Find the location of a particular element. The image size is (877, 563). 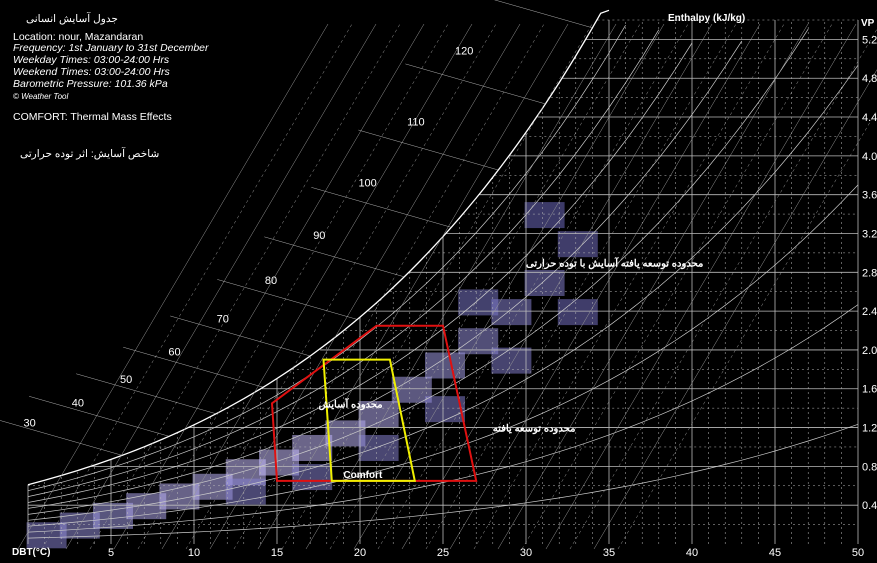

vp-tick-label: 0.8 is located at coordinates (869, 467).